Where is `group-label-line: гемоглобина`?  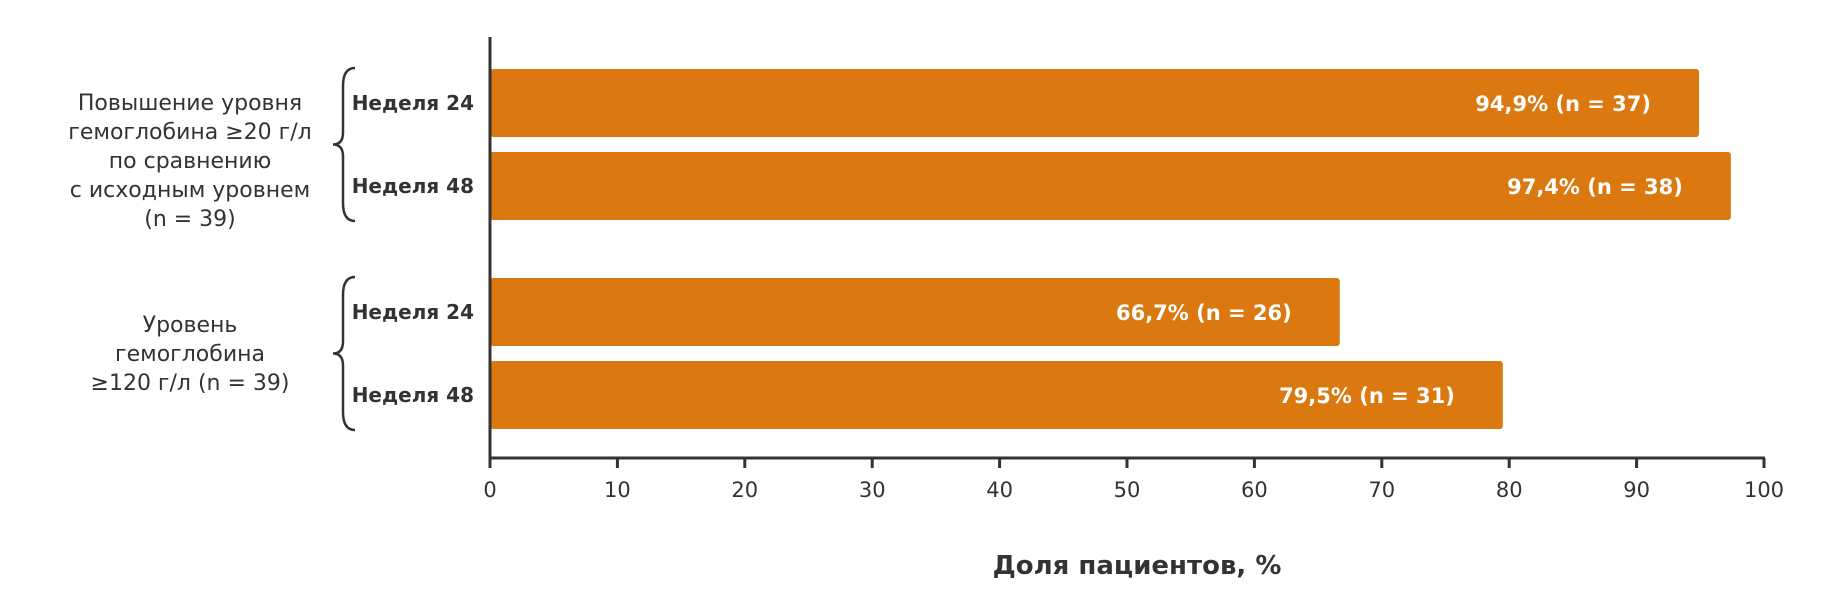 group-label-line: гемоглобина is located at coordinates (190, 354).